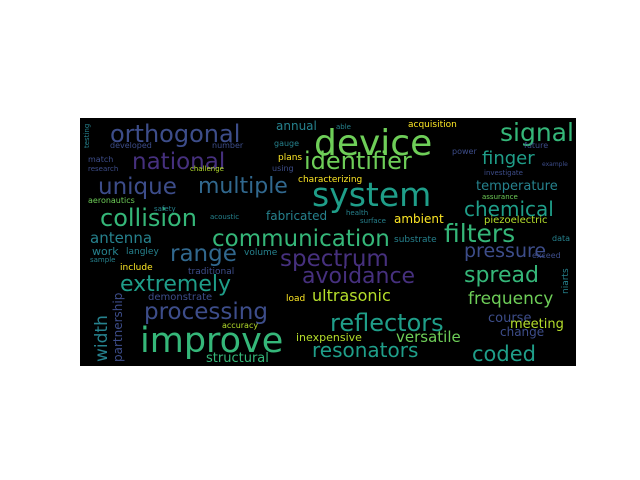  Describe the element at coordinates (207, 169) in the screenshot. I see `word-challenge: challenge` at that location.